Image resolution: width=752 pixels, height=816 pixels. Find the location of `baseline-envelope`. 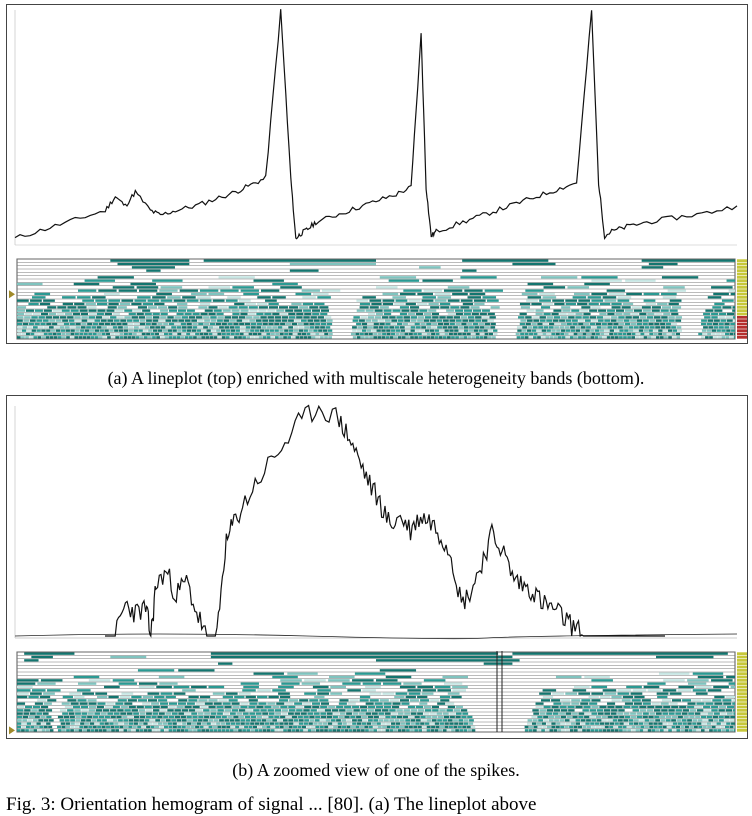

baseline-envelope is located at coordinates (376, 636).